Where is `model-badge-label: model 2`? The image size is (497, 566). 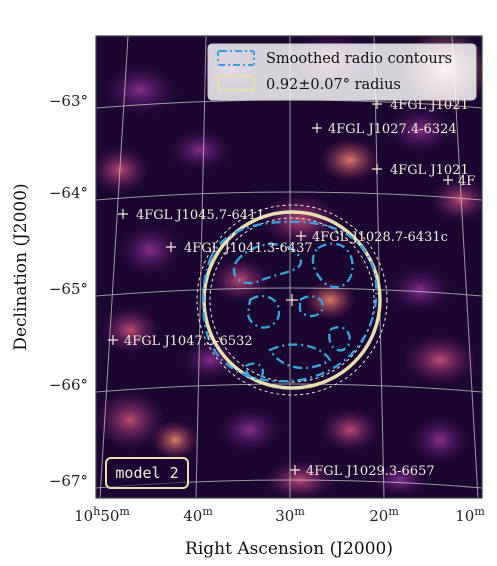 model-badge-label: model 2 is located at coordinates (146, 473).